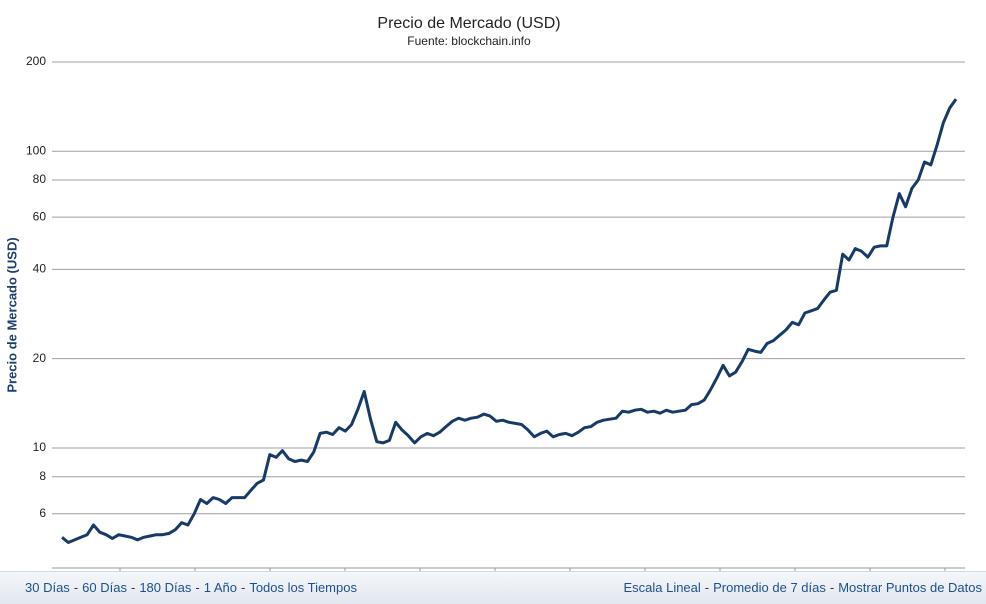 The height and width of the screenshot is (604, 986). I want to click on footer-link: 60 Días, so click(104, 587).